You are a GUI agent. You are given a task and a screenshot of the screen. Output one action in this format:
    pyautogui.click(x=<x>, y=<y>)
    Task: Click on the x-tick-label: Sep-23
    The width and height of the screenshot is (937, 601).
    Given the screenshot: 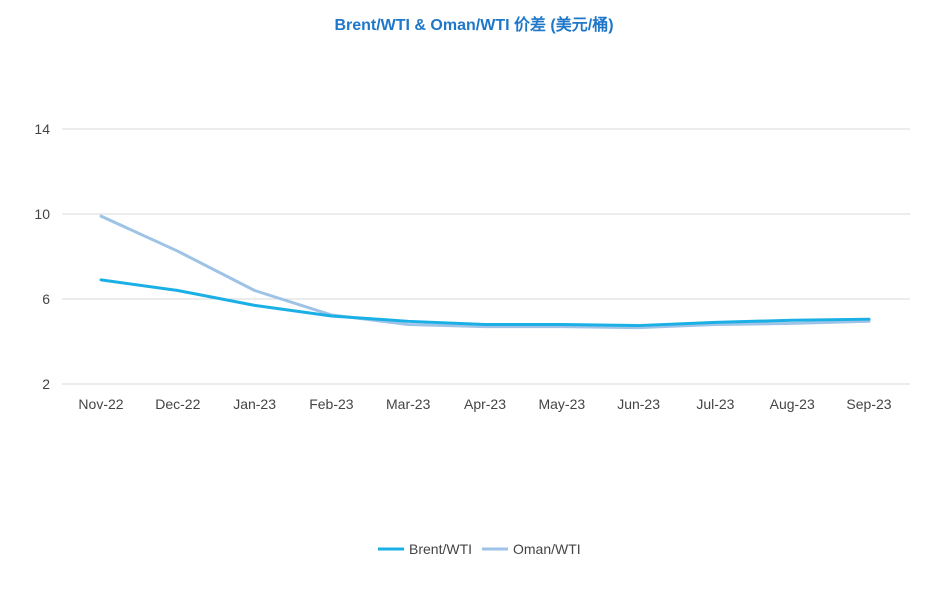 What is the action you would take?
    pyautogui.click(x=868, y=404)
    